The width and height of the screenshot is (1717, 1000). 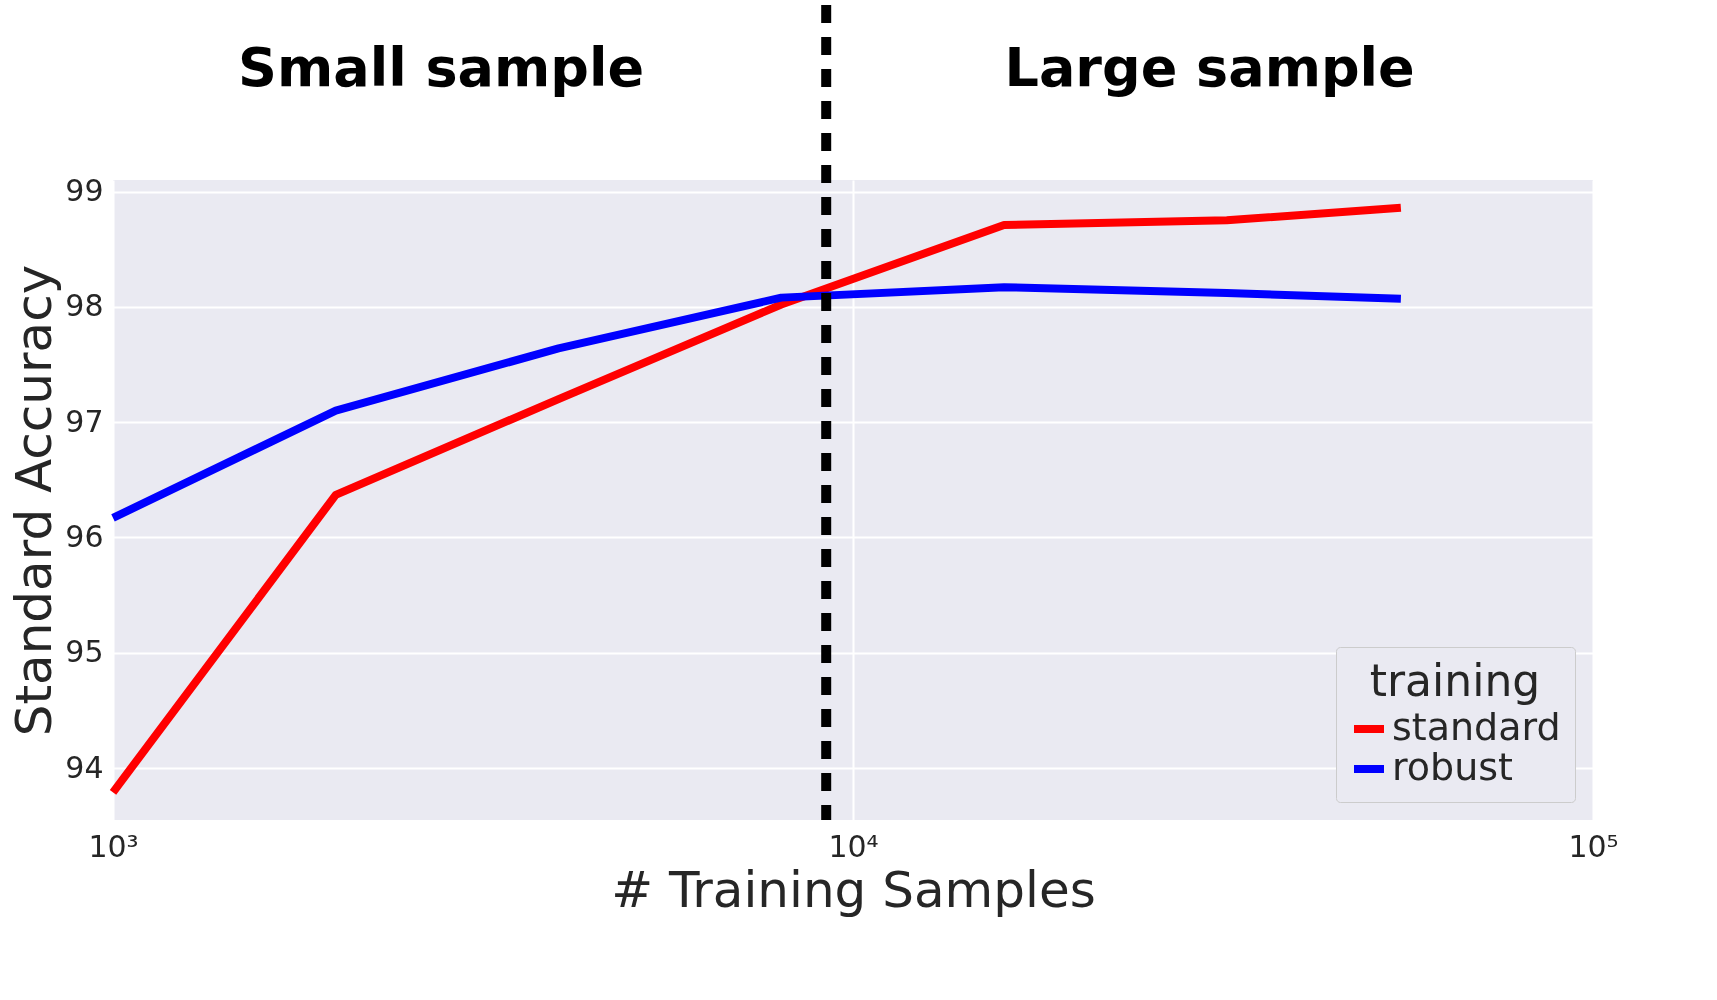 What do you see at coordinates (84, 767) in the screenshot?
I see `y-tick-label: 94` at bounding box center [84, 767].